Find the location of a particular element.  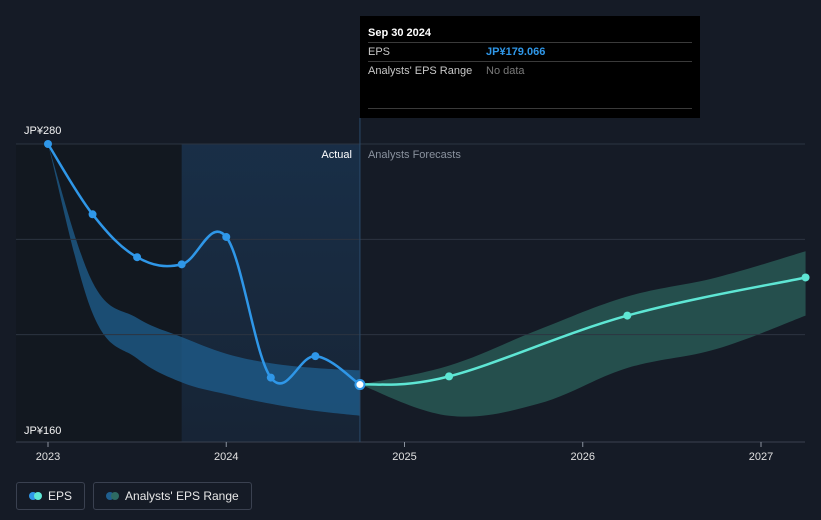

legend-eps-label: EPS is located at coordinates (60, 496).